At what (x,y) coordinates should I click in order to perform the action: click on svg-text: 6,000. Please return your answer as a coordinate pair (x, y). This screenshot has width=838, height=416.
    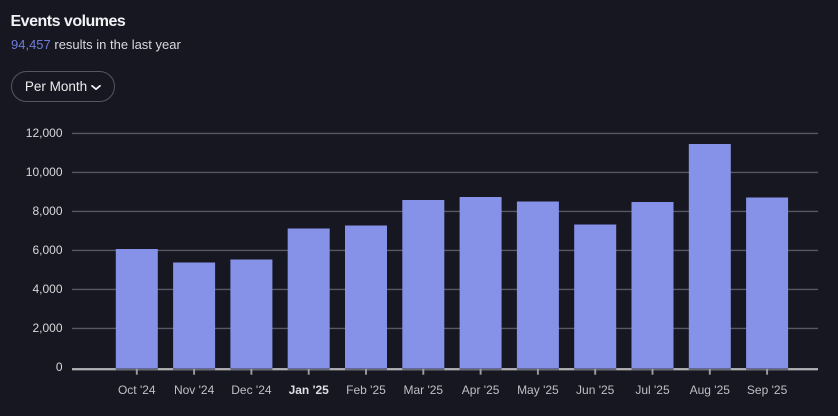
    Looking at the image, I should click on (47, 250).